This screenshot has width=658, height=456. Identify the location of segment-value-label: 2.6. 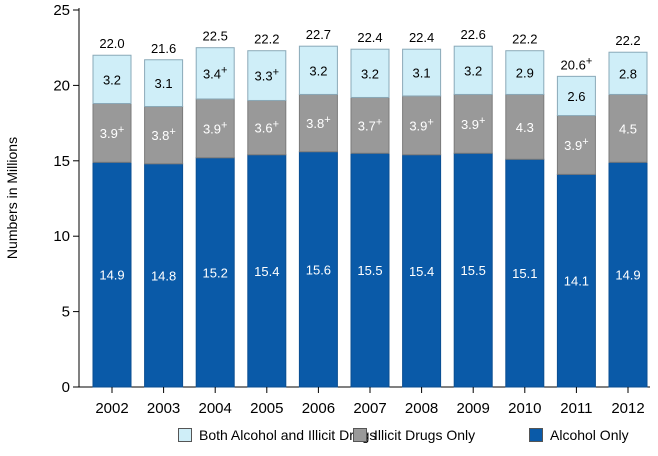
(576, 96).